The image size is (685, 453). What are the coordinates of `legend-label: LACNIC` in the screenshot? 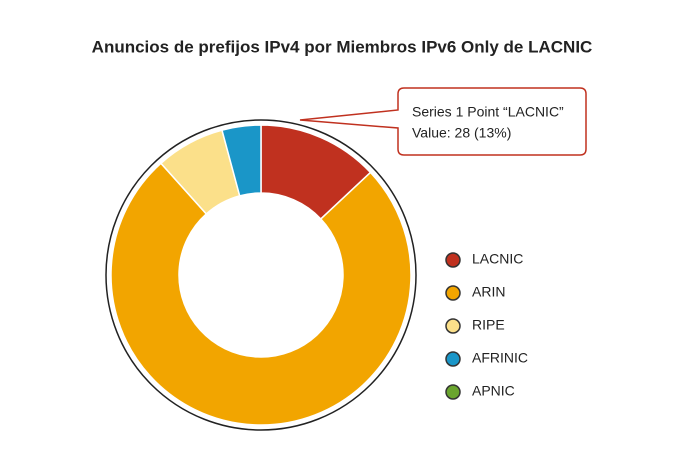 It's located at (497, 259).